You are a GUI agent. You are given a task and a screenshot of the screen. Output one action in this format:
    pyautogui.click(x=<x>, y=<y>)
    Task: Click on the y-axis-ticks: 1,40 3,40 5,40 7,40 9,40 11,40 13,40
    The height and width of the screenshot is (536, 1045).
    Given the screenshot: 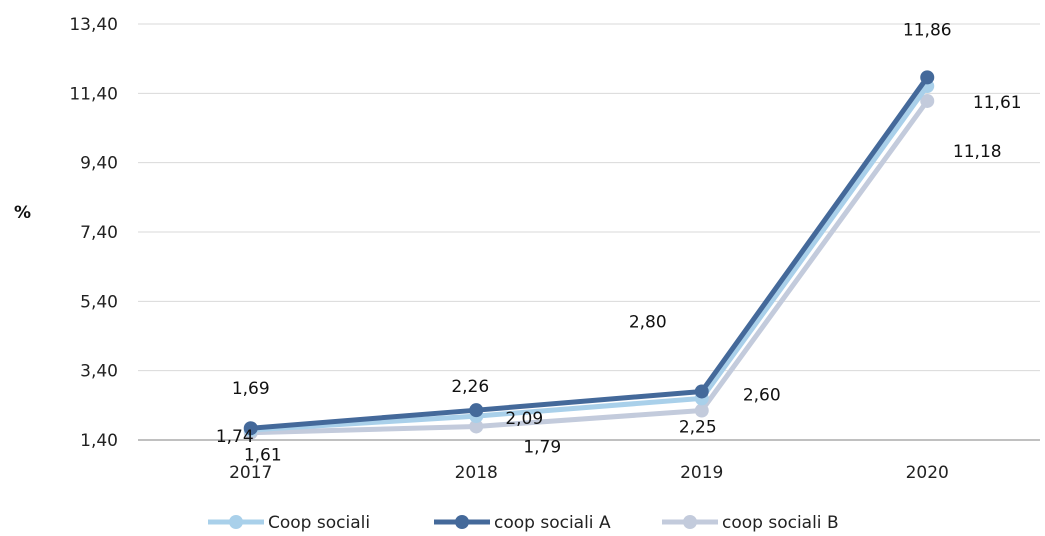 What is the action you would take?
    pyautogui.click(x=93, y=233)
    